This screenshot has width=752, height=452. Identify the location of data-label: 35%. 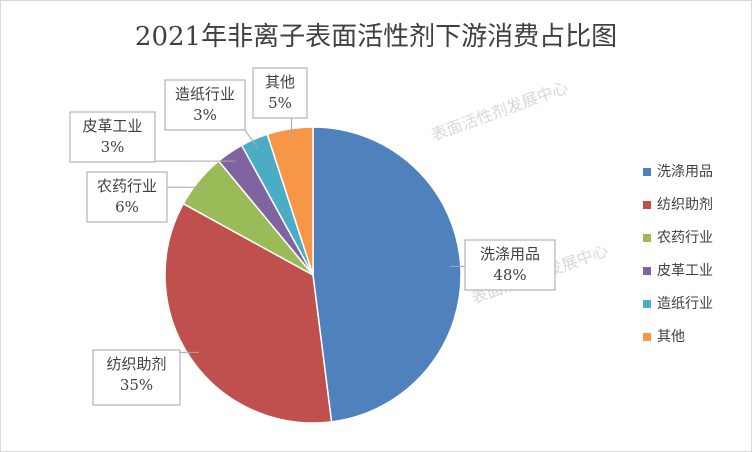
(136, 385).